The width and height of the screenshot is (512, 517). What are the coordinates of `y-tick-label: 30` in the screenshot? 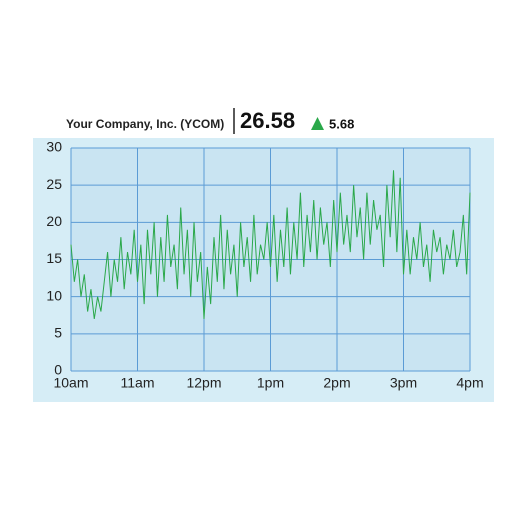 It's located at (54, 147).